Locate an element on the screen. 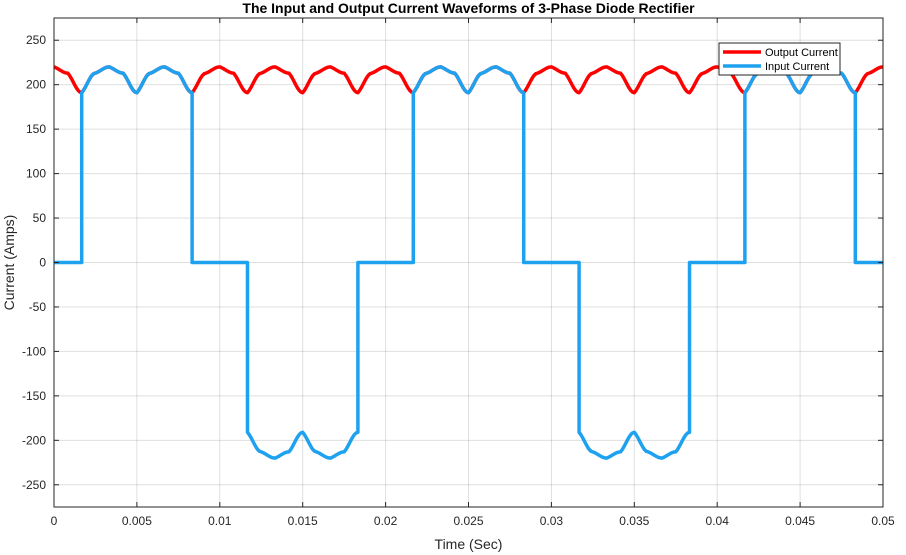  y-tick-label: 100 is located at coordinates (36, 174).